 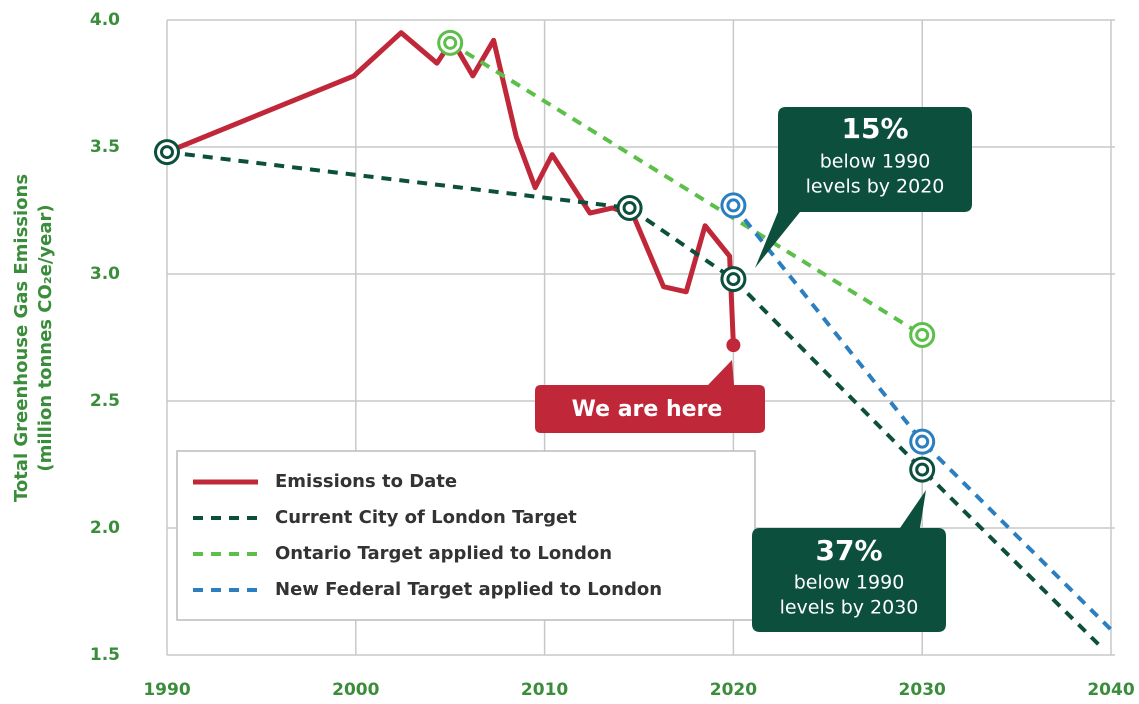 I want to click on callout-text: levels by 2030, so click(x=849, y=608).